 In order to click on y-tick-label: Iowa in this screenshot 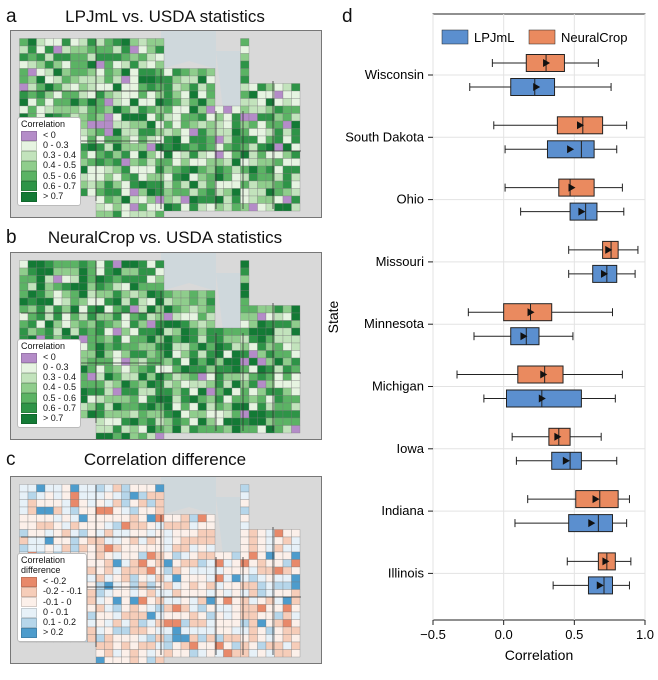, I will do `click(411, 448)`.